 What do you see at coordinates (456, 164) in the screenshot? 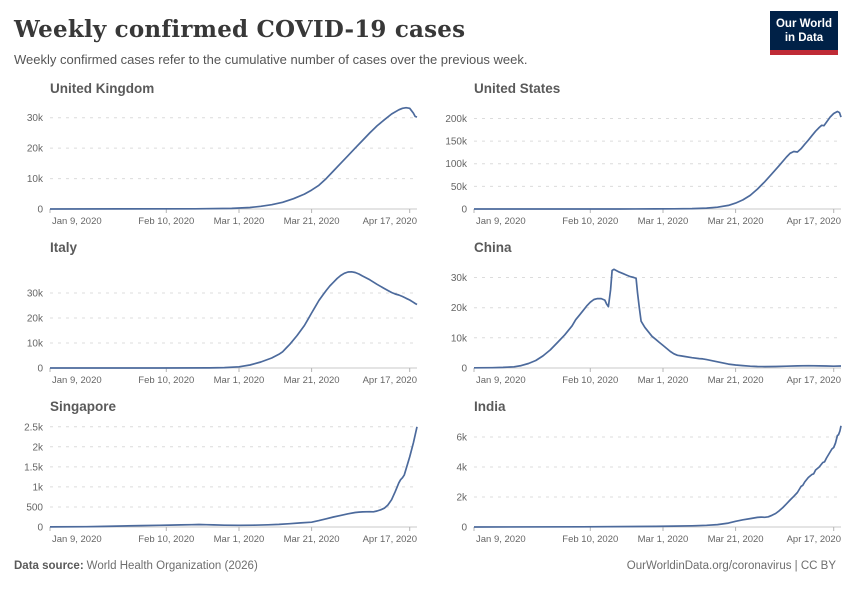
I see `svg-text: 100k` at bounding box center [456, 164].